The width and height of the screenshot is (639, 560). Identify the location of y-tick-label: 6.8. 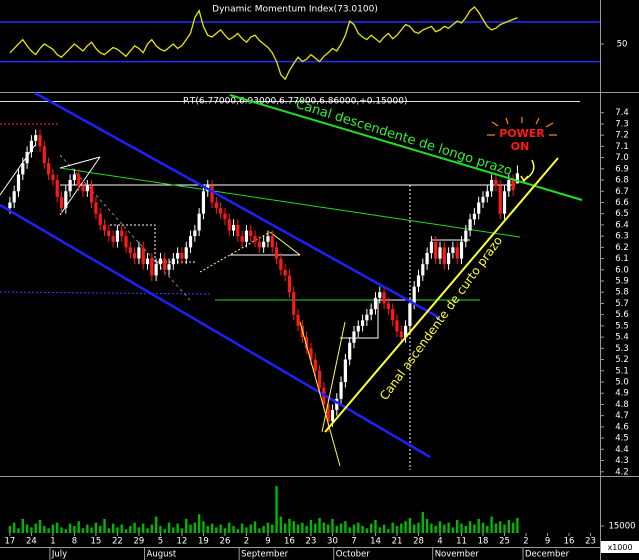
(622, 181).